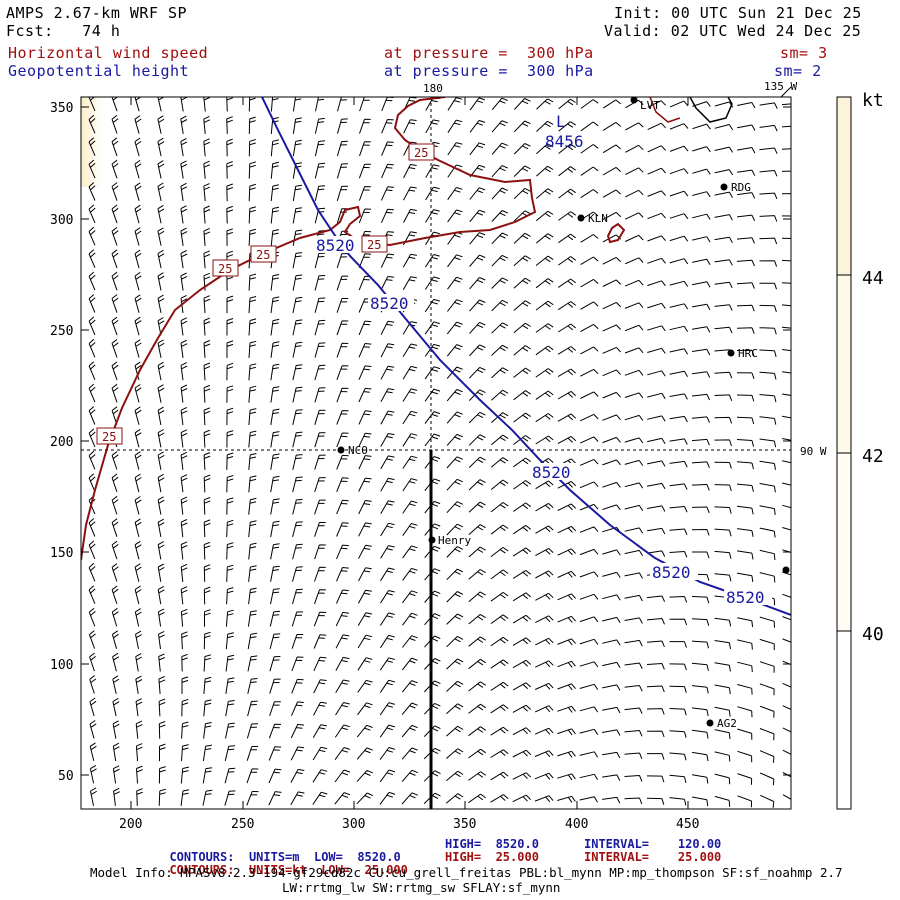 Image resolution: width=900 pixels, height=900 pixels. Describe the element at coordinates (727, 723) in the screenshot. I see `station-label: AG2` at that location.